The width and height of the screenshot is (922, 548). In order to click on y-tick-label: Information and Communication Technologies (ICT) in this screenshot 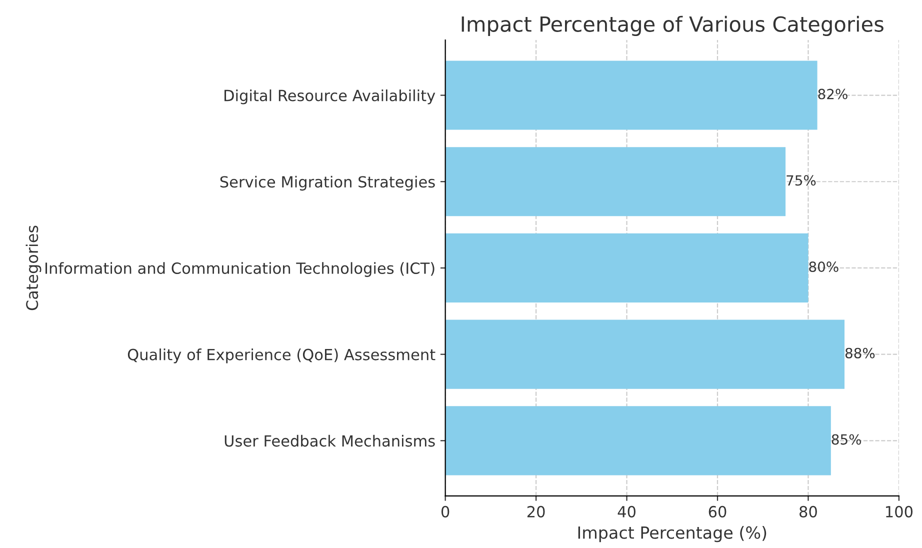, I will do `click(240, 269)`.